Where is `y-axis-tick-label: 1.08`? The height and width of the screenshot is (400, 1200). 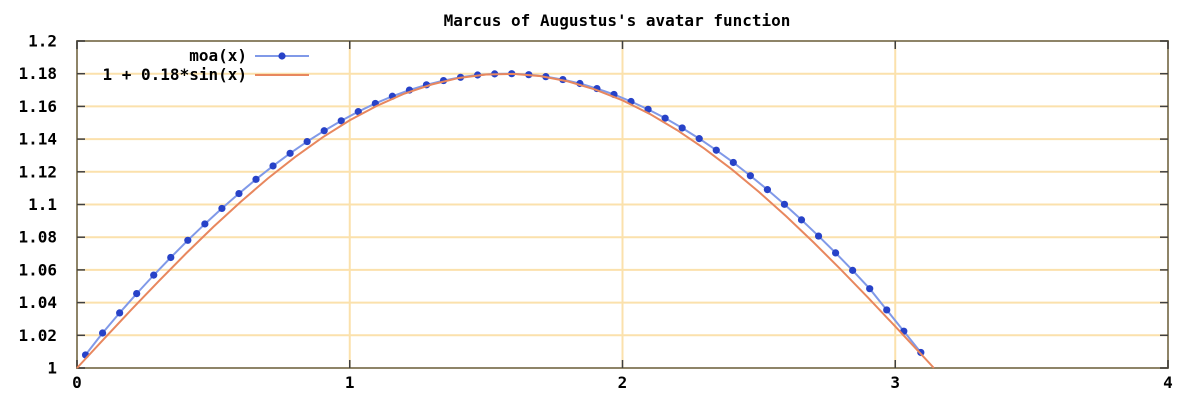 y-axis-tick-label: 1.08 is located at coordinates (37, 237).